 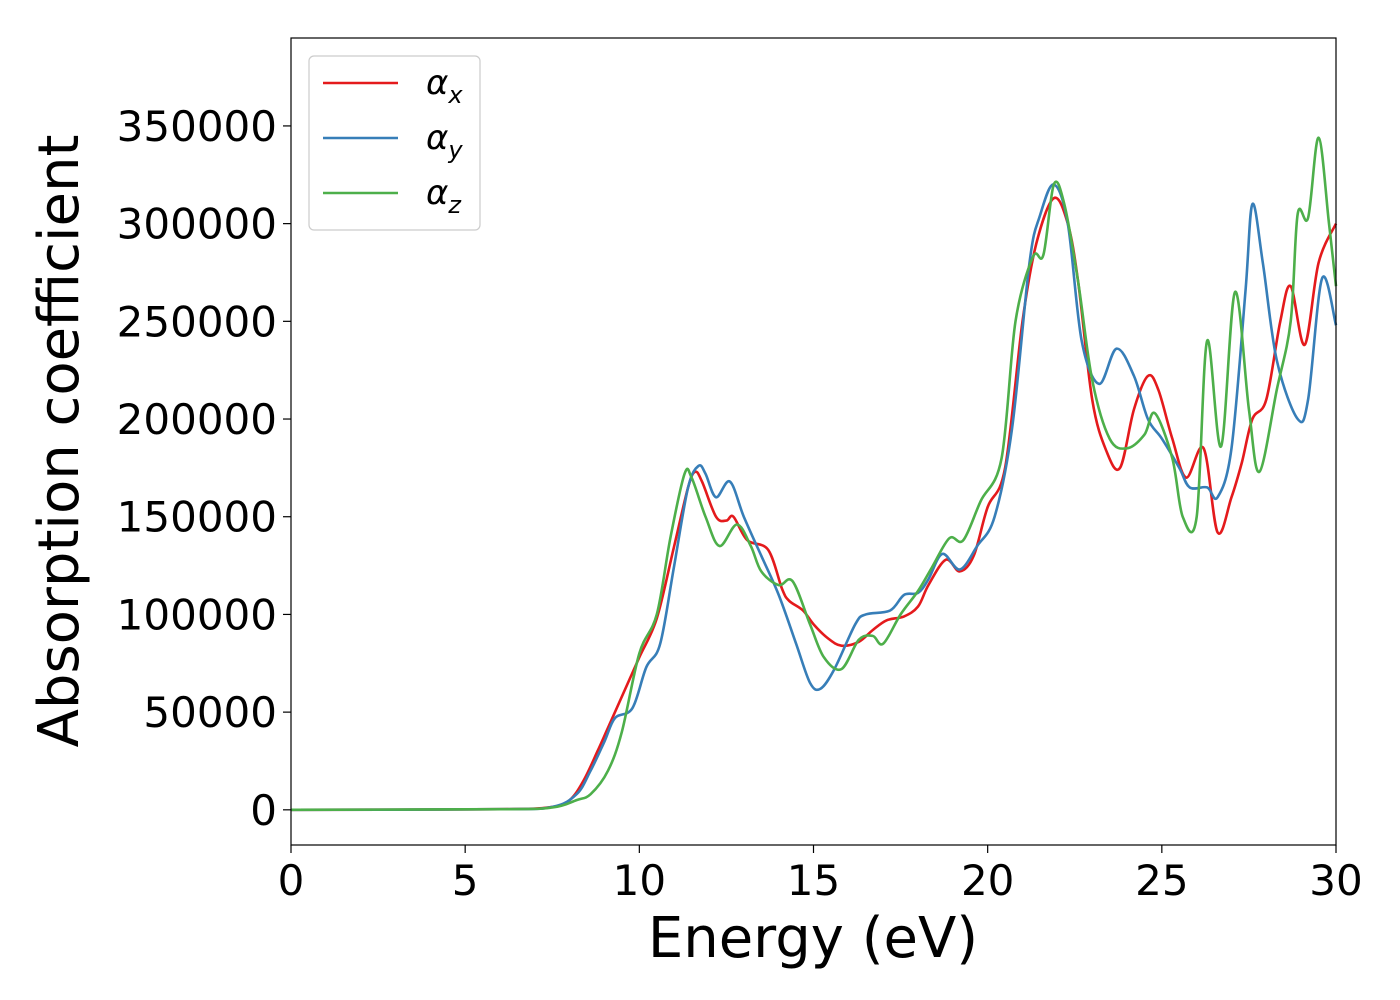 I want to click on y-tick-label: 300000, so click(x=197, y=224).